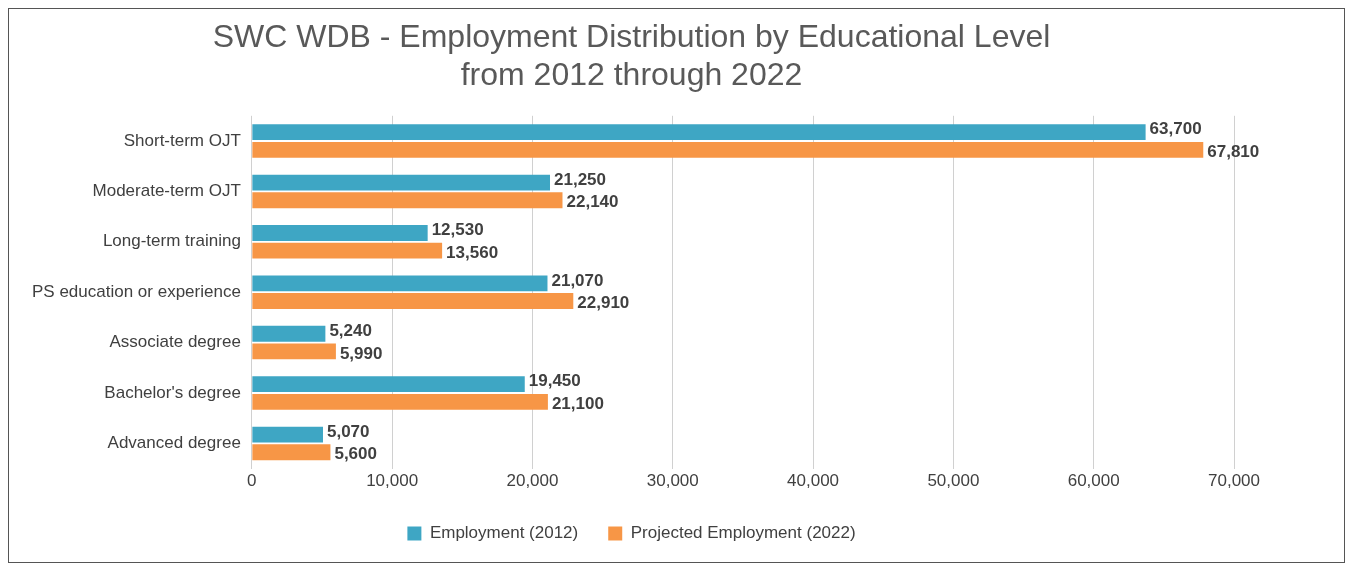  I want to click on legend-label: Employment (2012), so click(504, 533).